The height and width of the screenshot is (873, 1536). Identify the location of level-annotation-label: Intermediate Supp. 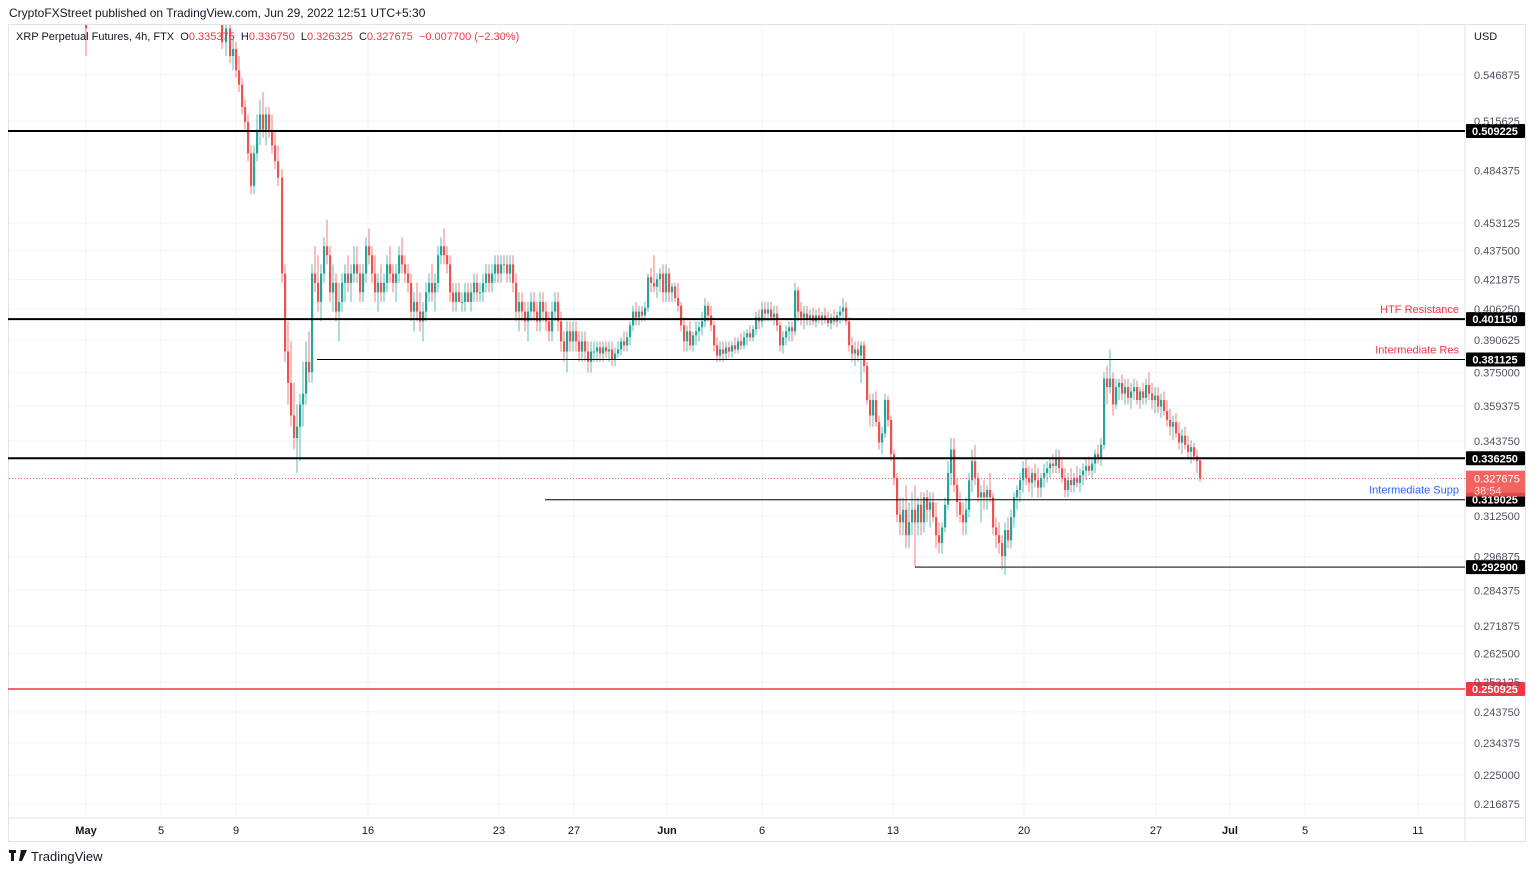
(1414, 491).